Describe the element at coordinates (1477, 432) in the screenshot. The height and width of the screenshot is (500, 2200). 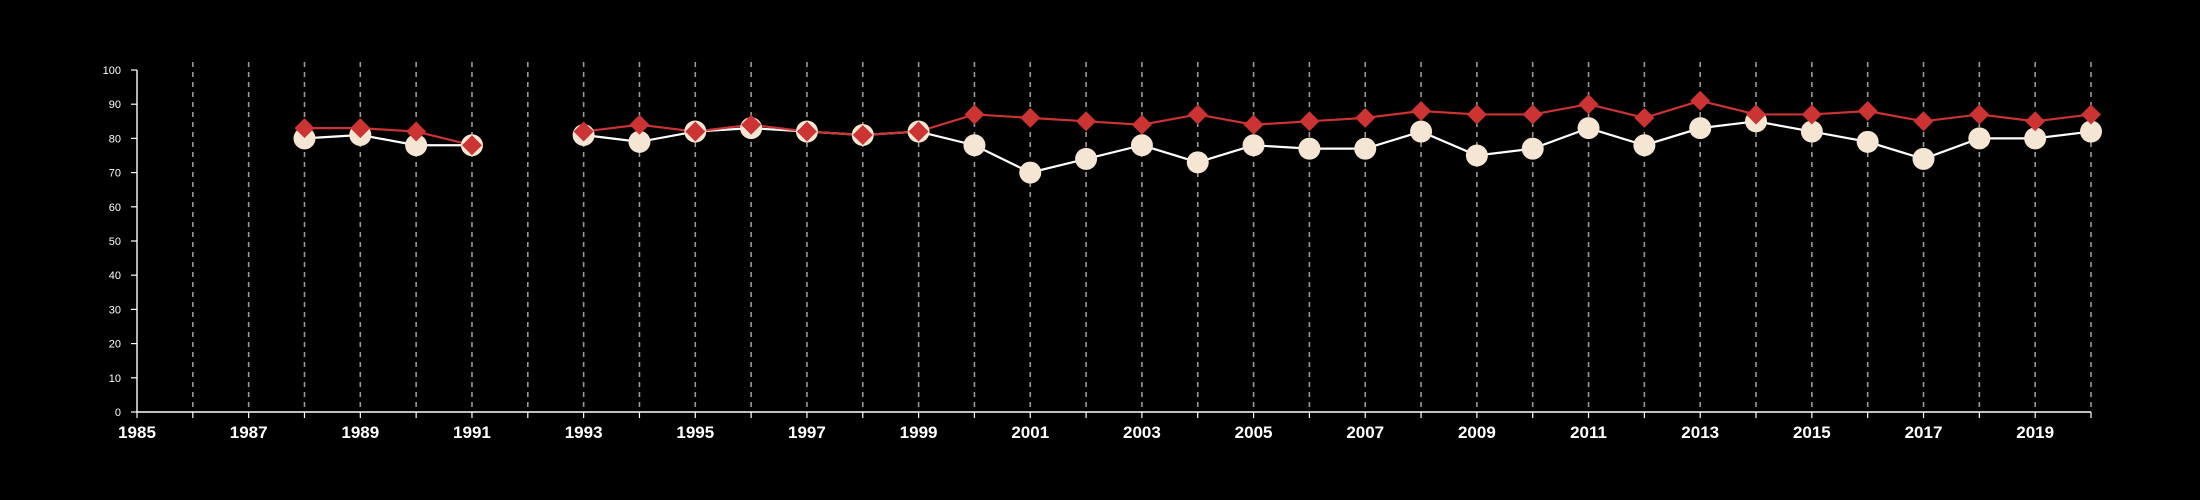
I see `x-tick-label: 2009` at that location.